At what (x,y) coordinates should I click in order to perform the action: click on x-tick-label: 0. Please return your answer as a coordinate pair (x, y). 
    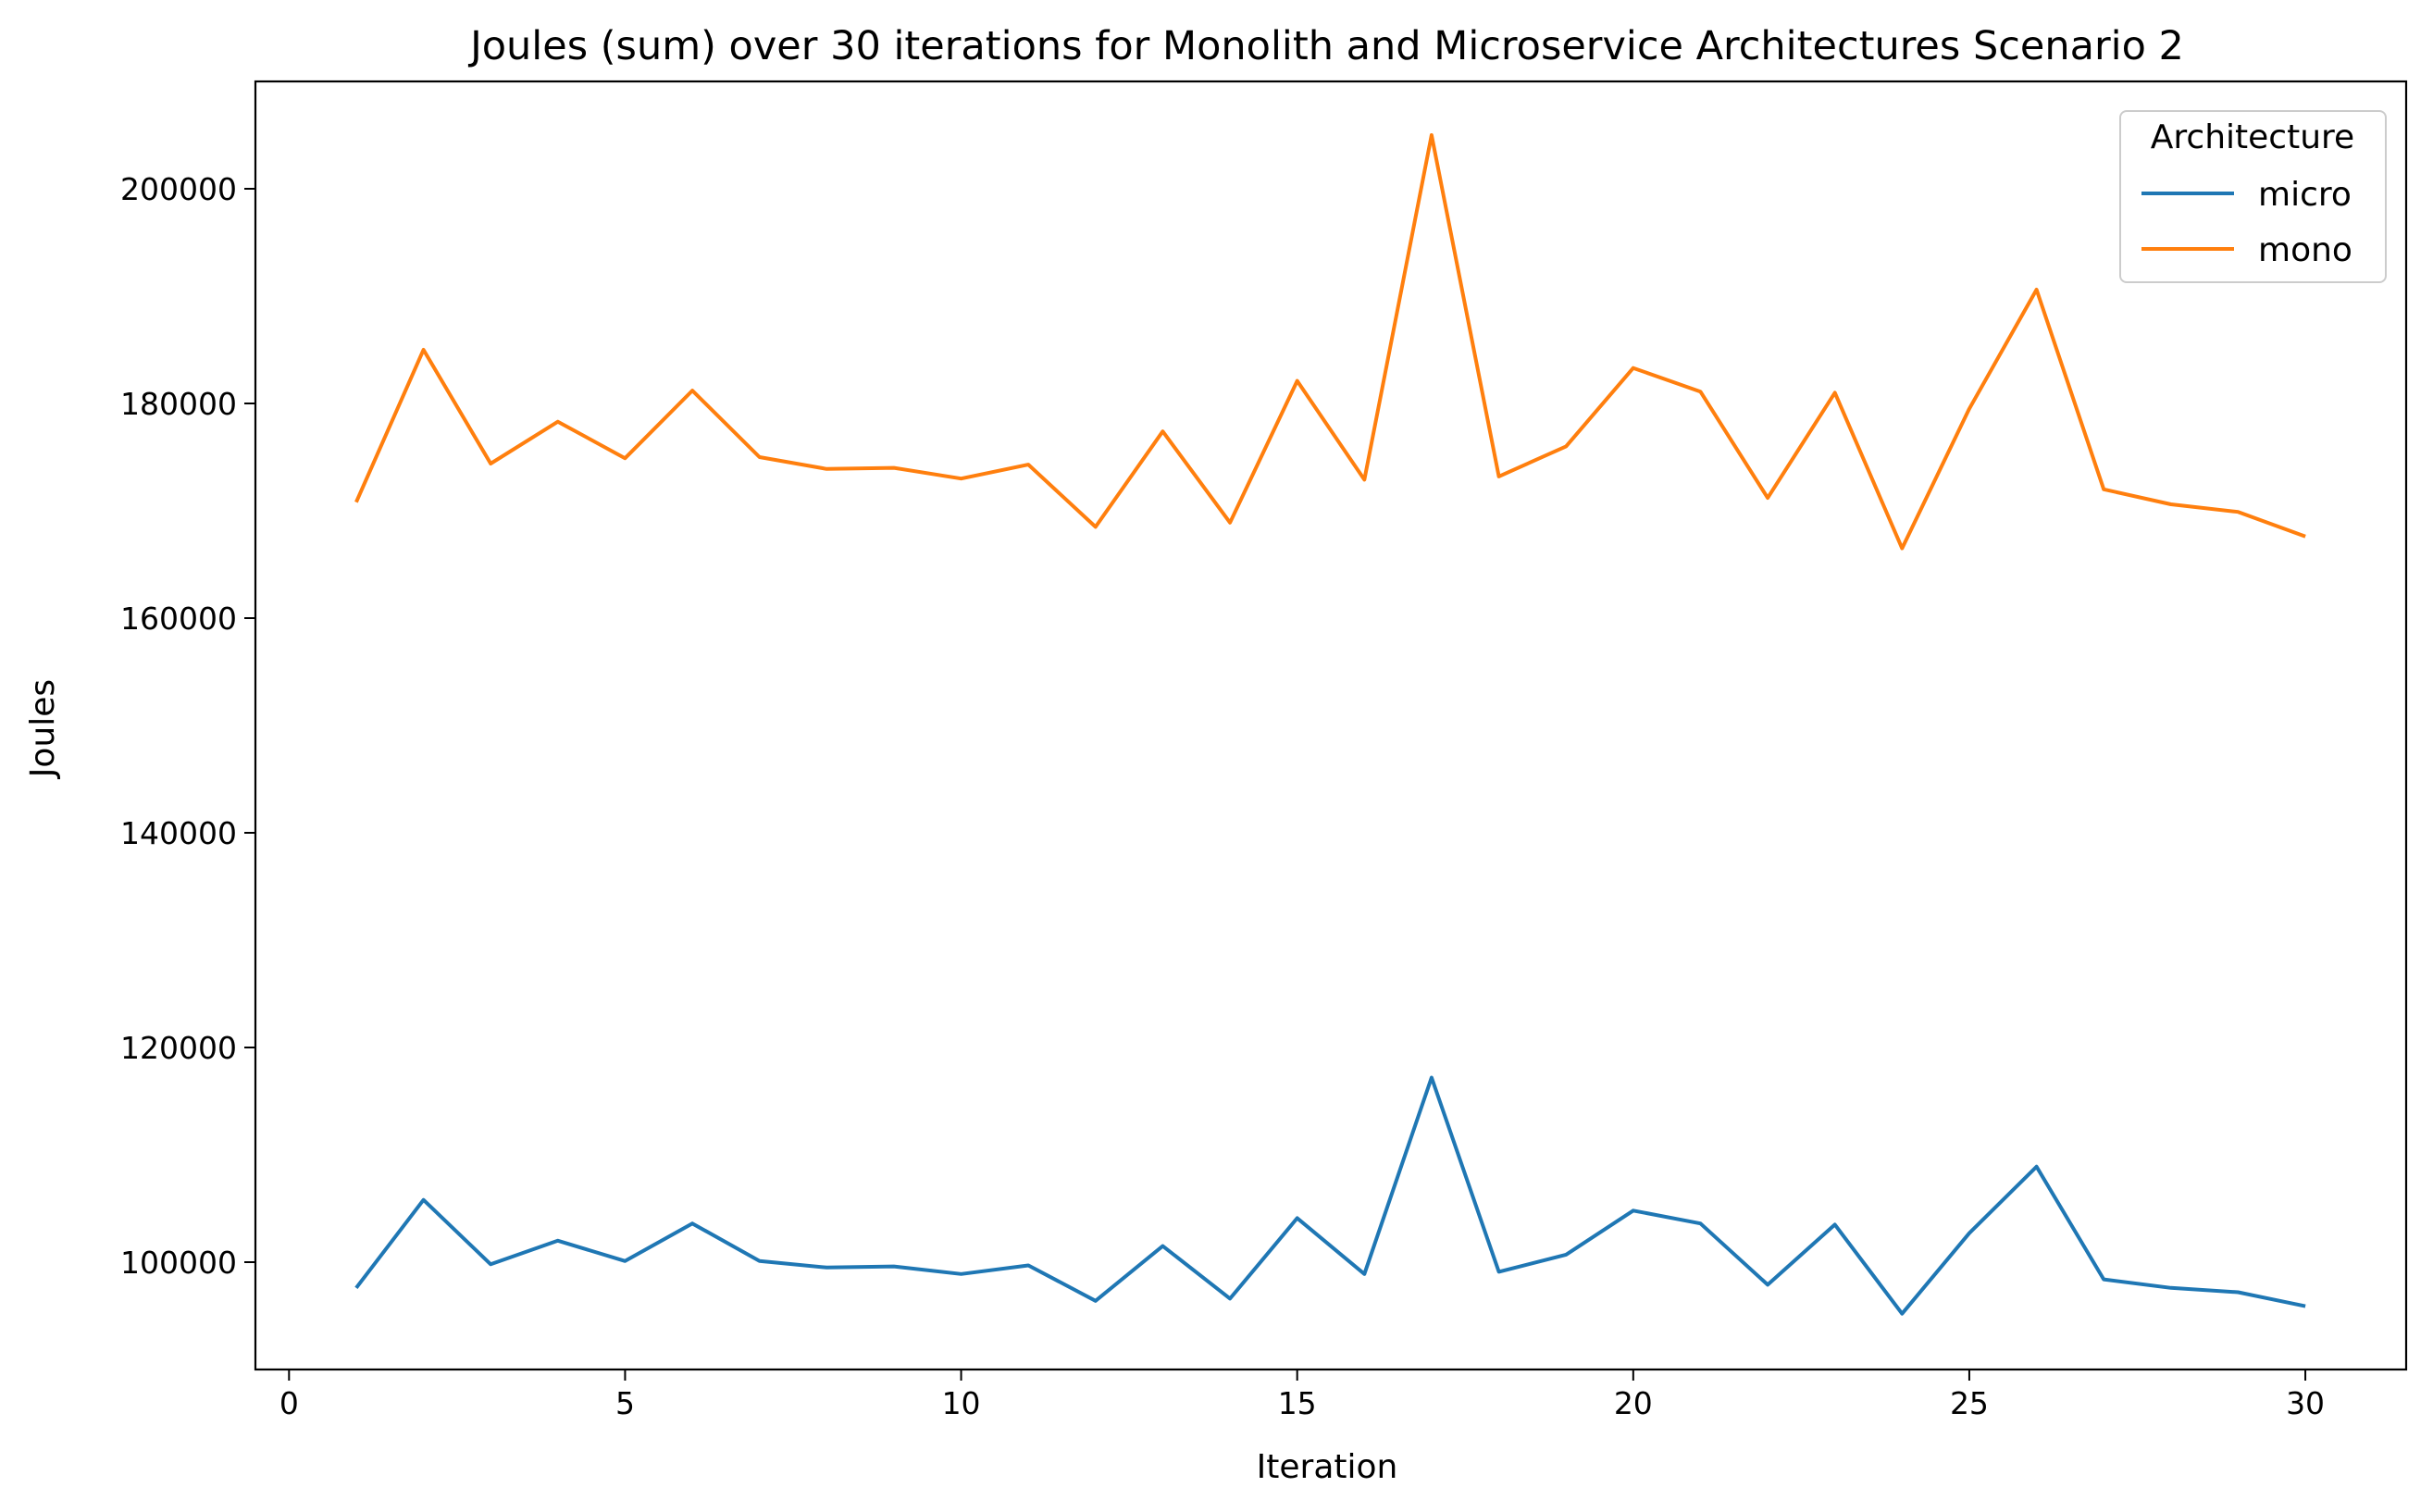
    Looking at the image, I should click on (289, 1403).